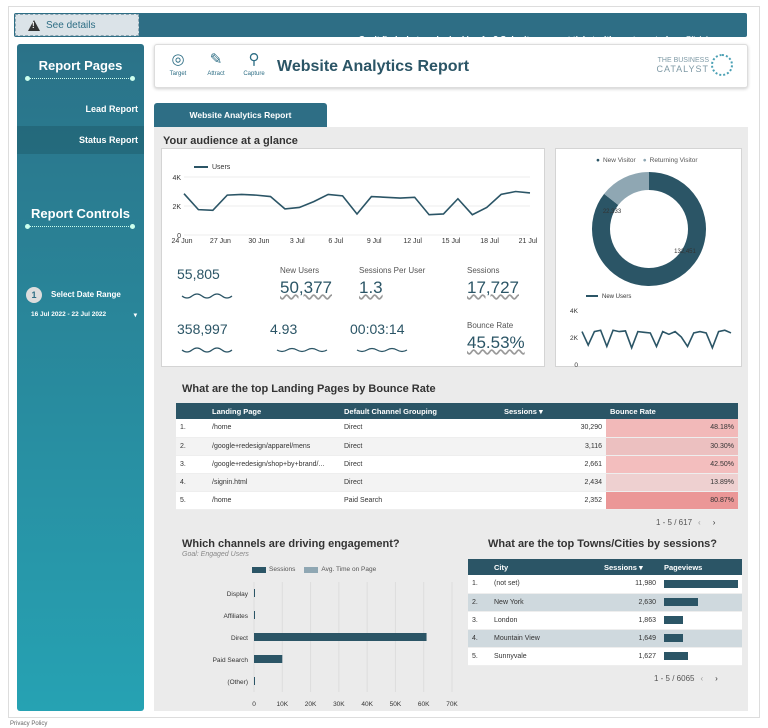 The height and width of the screenshot is (728, 768). What do you see at coordinates (254, 63) in the screenshot?
I see `capture-link: ⚲ Capture` at bounding box center [254, 63].